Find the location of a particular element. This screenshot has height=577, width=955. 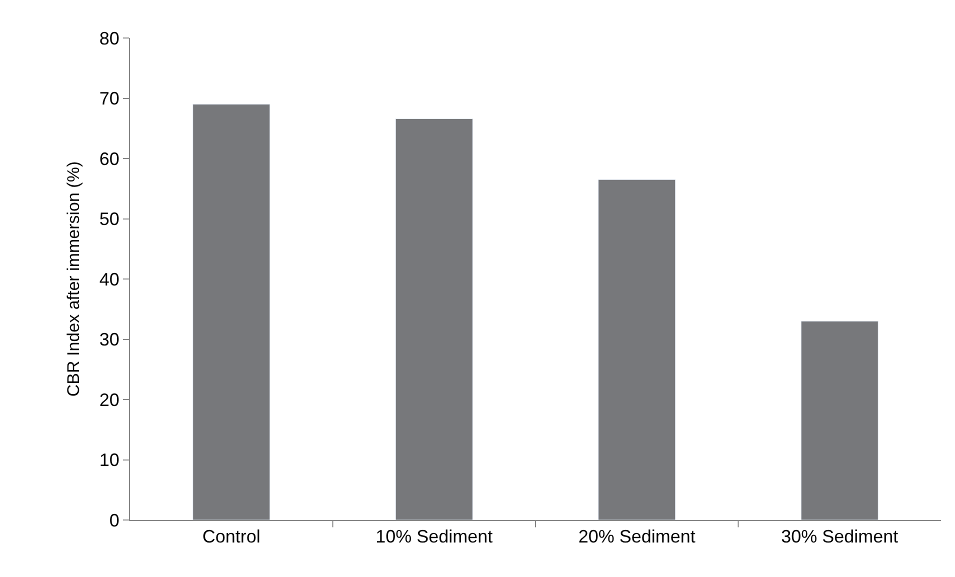

y-tick-label: 60 is located at coordinates (109, 158).